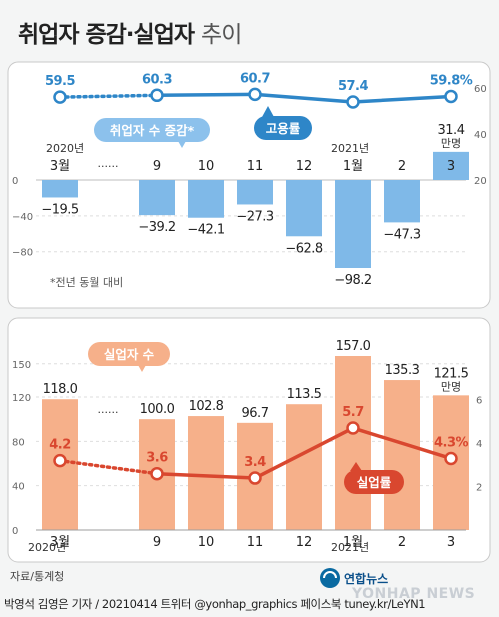 The width and height of the screenshot is (499, 617). What do you see at coordinates (353, 86) in the screenshot?
I see `employment-rate-label-value: 57.4` at bounding box center [353, 86].